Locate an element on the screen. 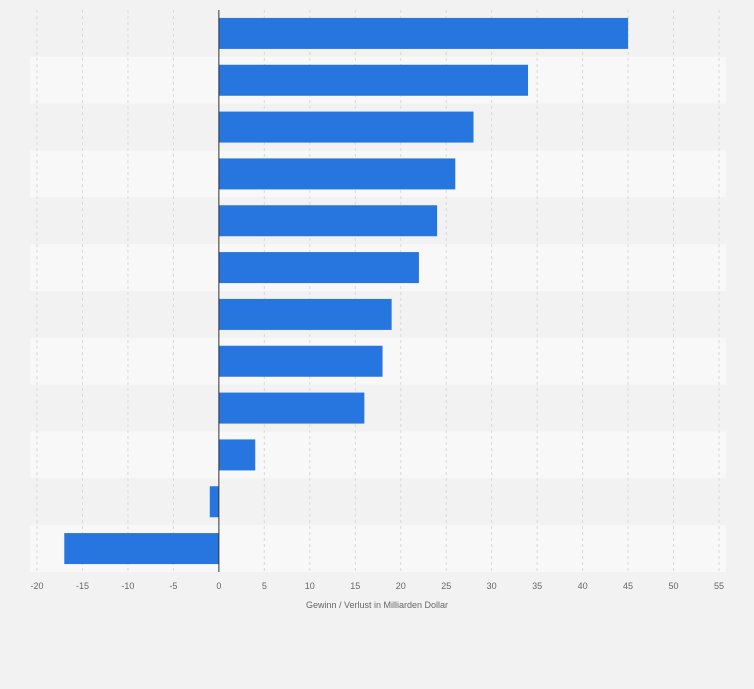  x-tick-labels: -20 -15 -10 -5 0 5 10 15 20 25 30 35 40 45 50 55 is located at coordinates (377, 586).